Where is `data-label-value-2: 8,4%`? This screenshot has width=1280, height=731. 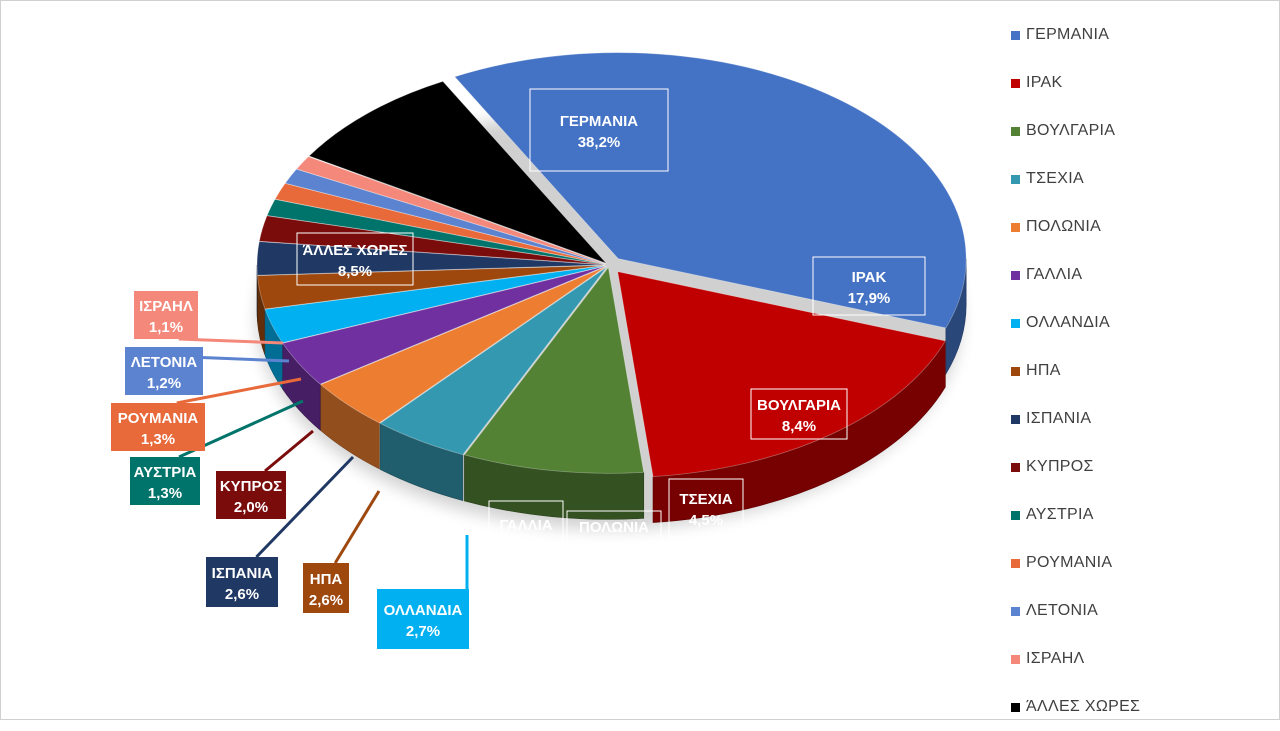 data-label-value-2: 8,4% is located at coordinates (799, 426).